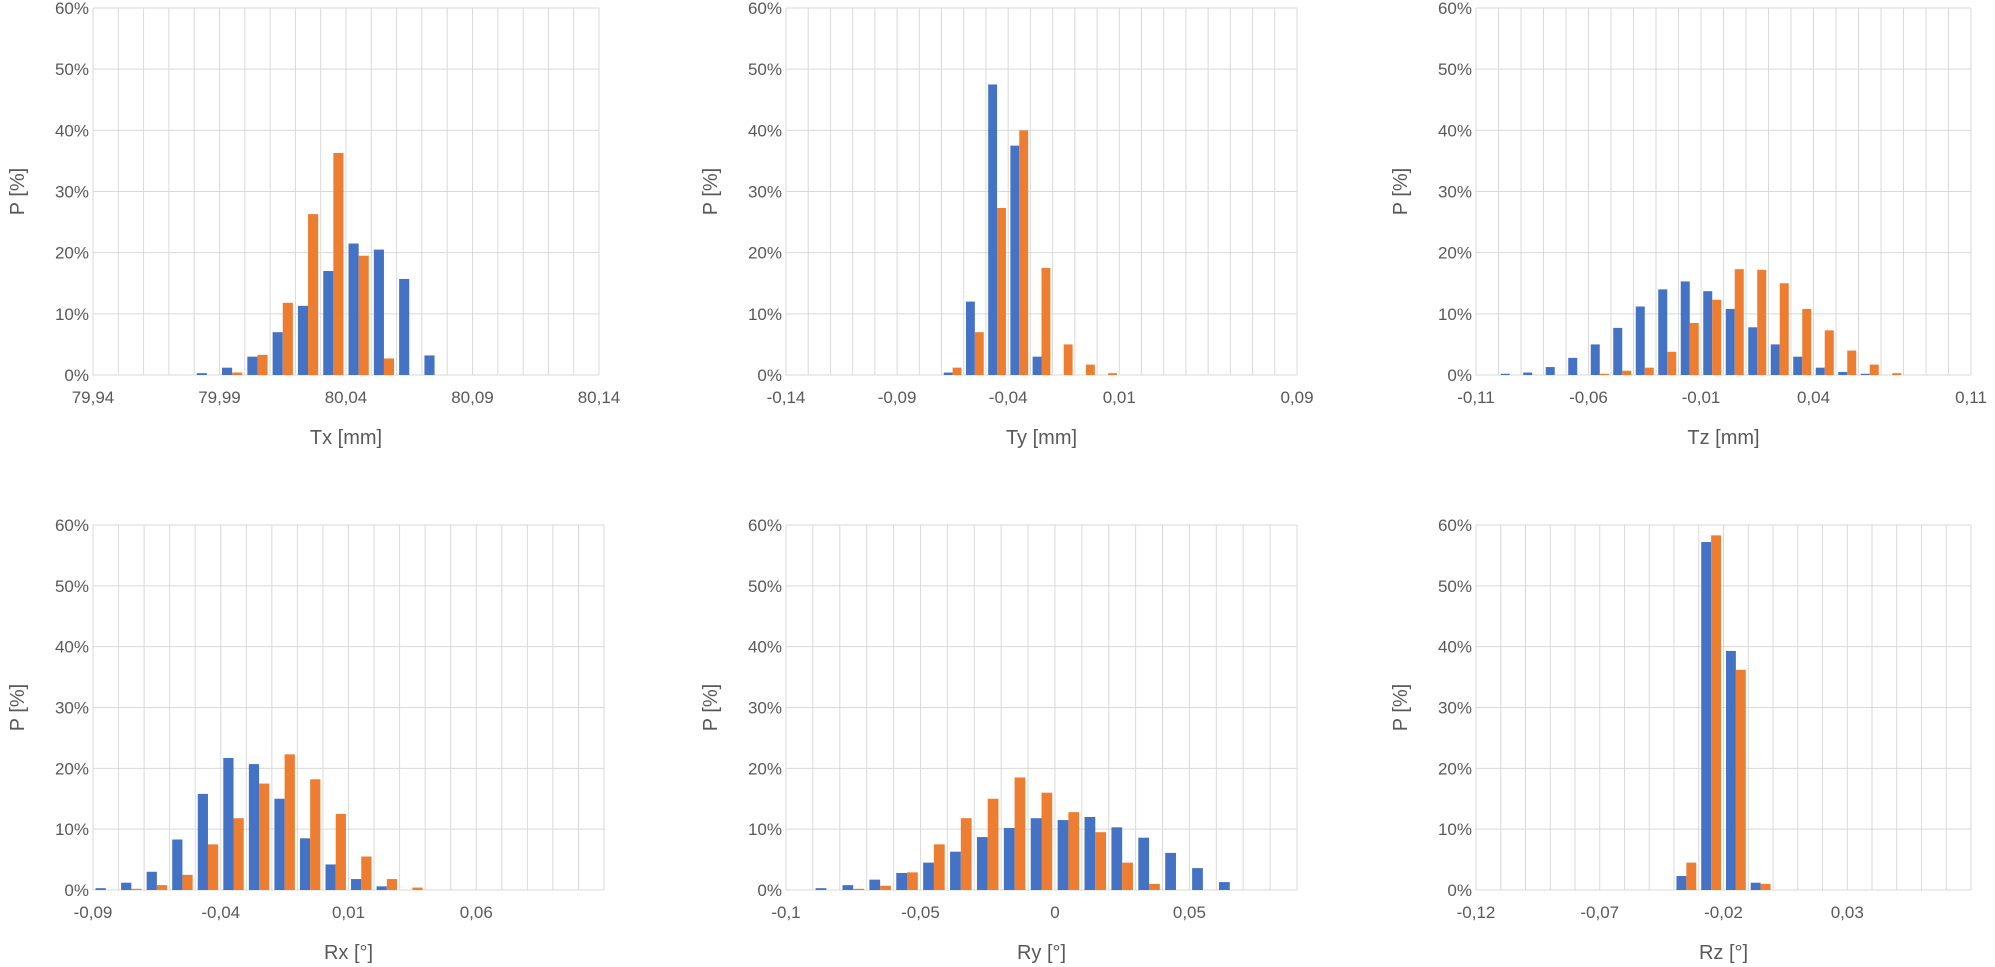  I want to click on x-tick-label: 0,03, so click(1847, 912).